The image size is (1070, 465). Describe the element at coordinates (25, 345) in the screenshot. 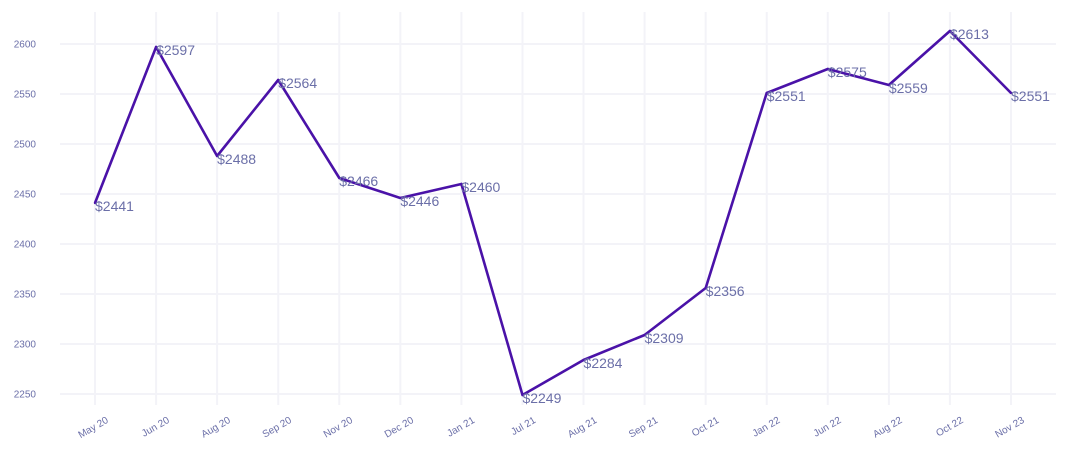

I see `y-tick-label: 2300` at that location.